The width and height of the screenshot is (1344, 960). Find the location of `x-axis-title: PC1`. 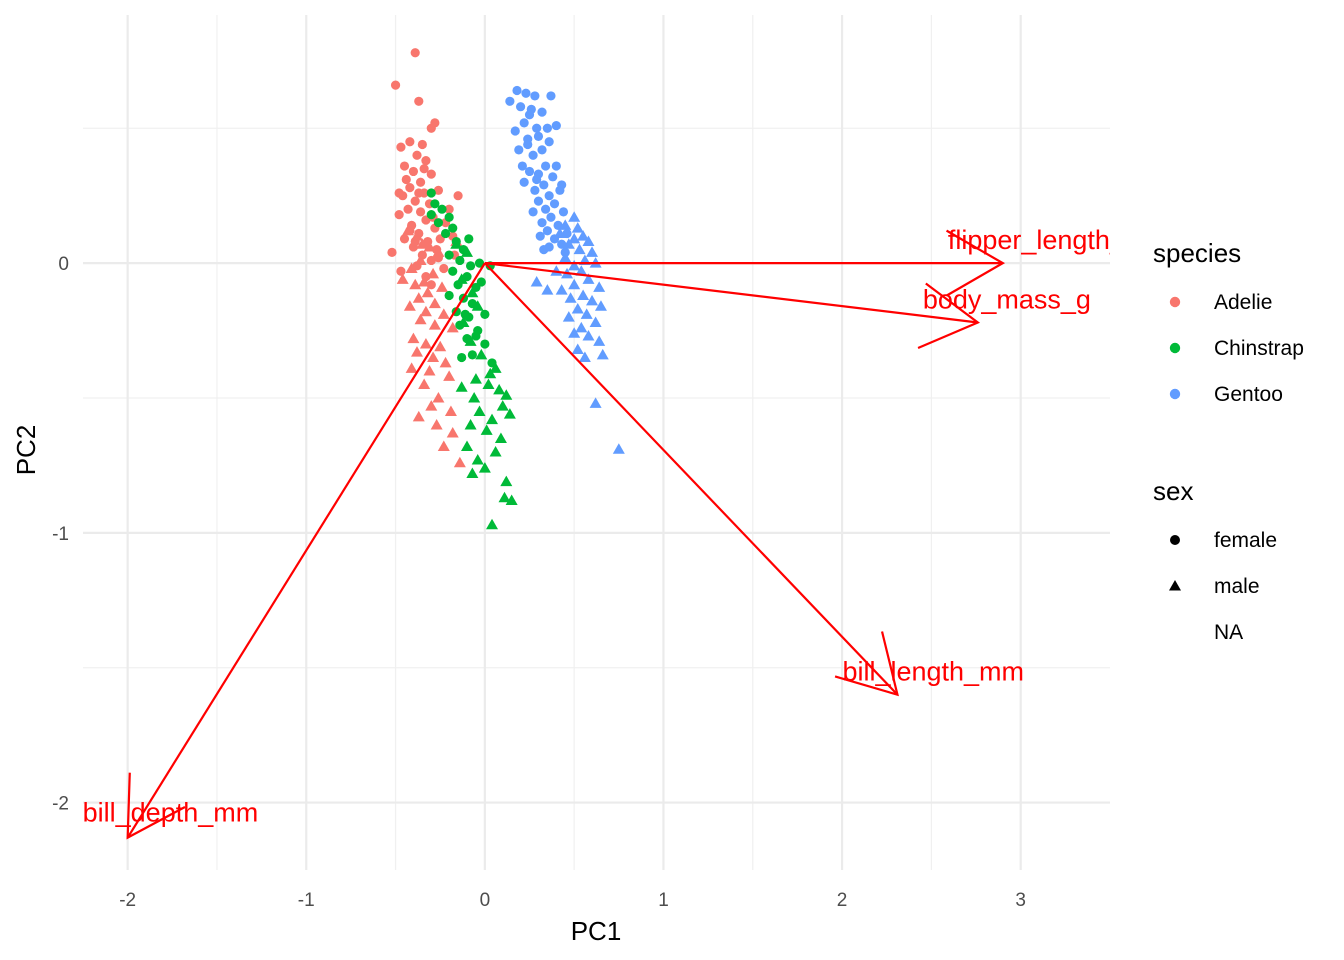

x-axis-title: PC1 is located at coordinates (596, 931).